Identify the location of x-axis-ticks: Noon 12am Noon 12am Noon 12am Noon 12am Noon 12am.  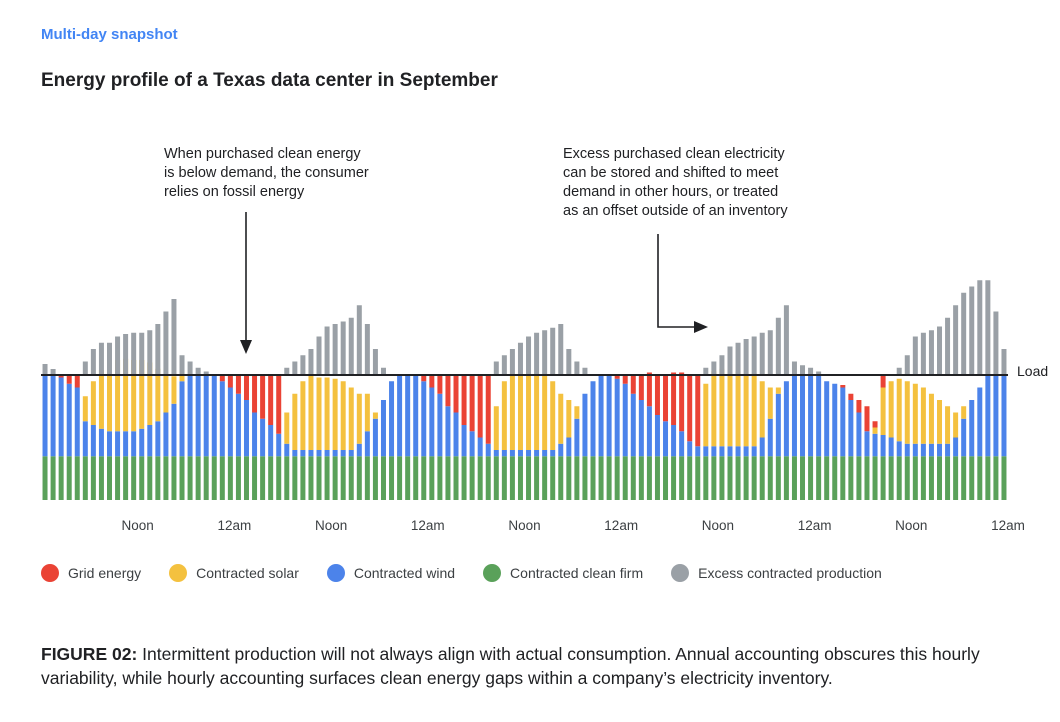
(573, 525).